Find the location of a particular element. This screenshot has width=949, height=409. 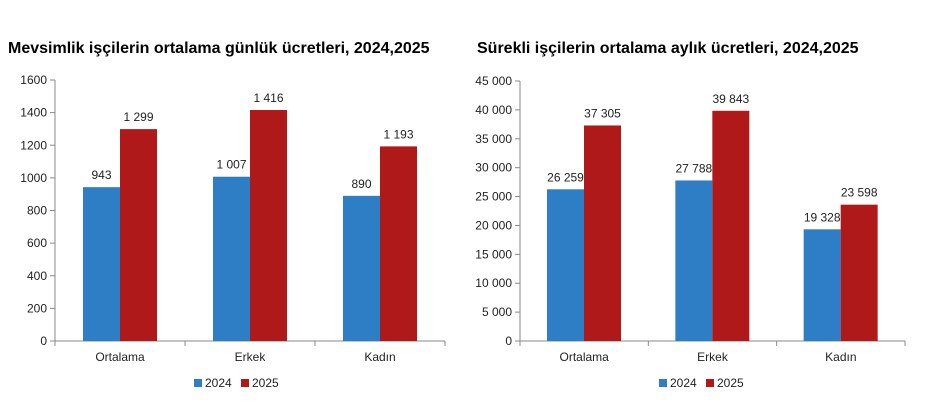

data-label: 39 843 is located at coordinates (730, 99).